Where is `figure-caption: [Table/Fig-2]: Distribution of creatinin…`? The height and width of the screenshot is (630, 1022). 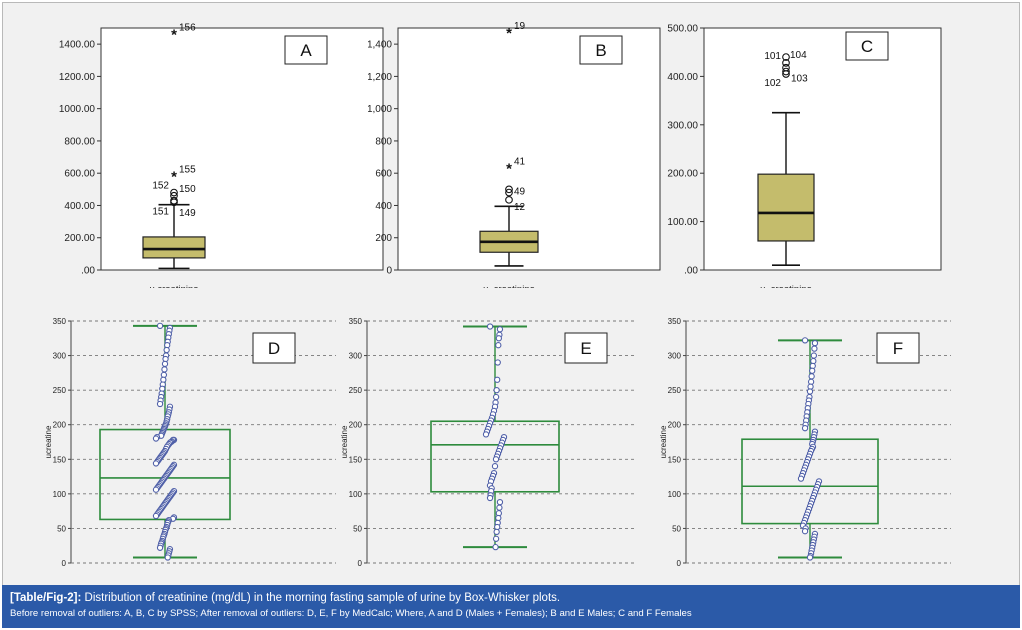 figure-caption: [Table/Fig-2]: Distribution of creatinin… is located at coordinates (511, 606).